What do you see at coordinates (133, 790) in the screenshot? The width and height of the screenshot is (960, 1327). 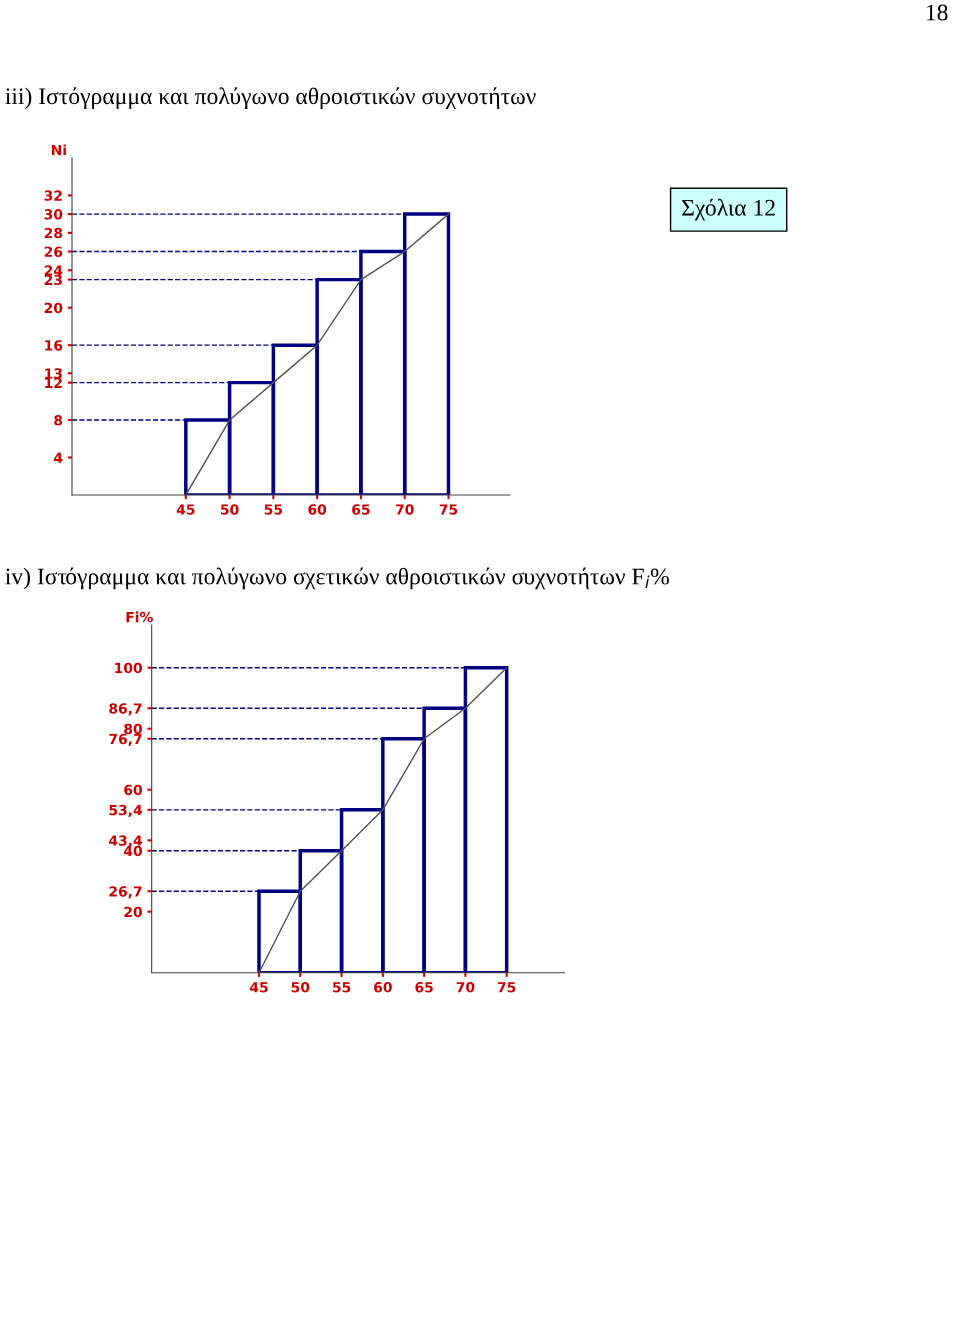 I see `y-tick-label: 60` at bounding box center [133, 790].